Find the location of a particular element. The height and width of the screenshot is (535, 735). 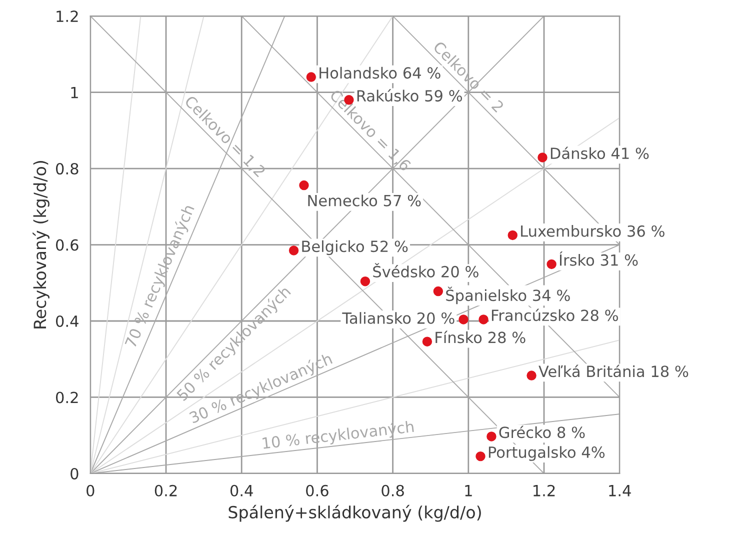

x-tick-label: 0.6 is located at coordinates (317, 490).